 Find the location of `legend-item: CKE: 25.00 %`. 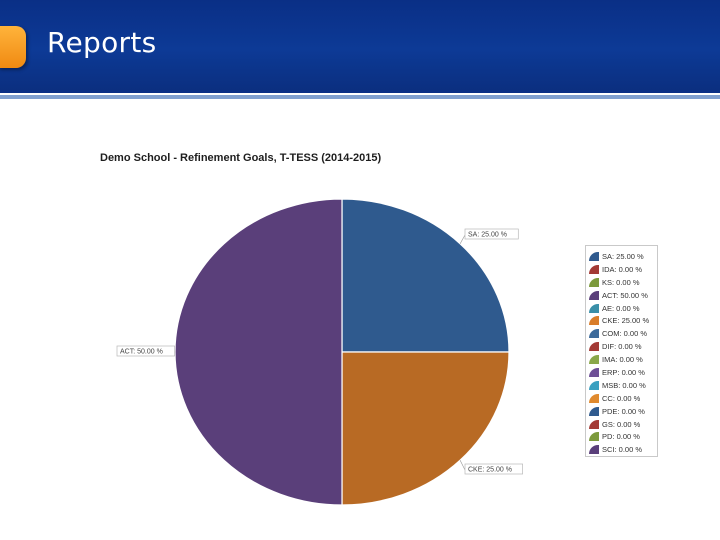

legend-item: CKE: 25.00 % is located at coordinates (621, 320).